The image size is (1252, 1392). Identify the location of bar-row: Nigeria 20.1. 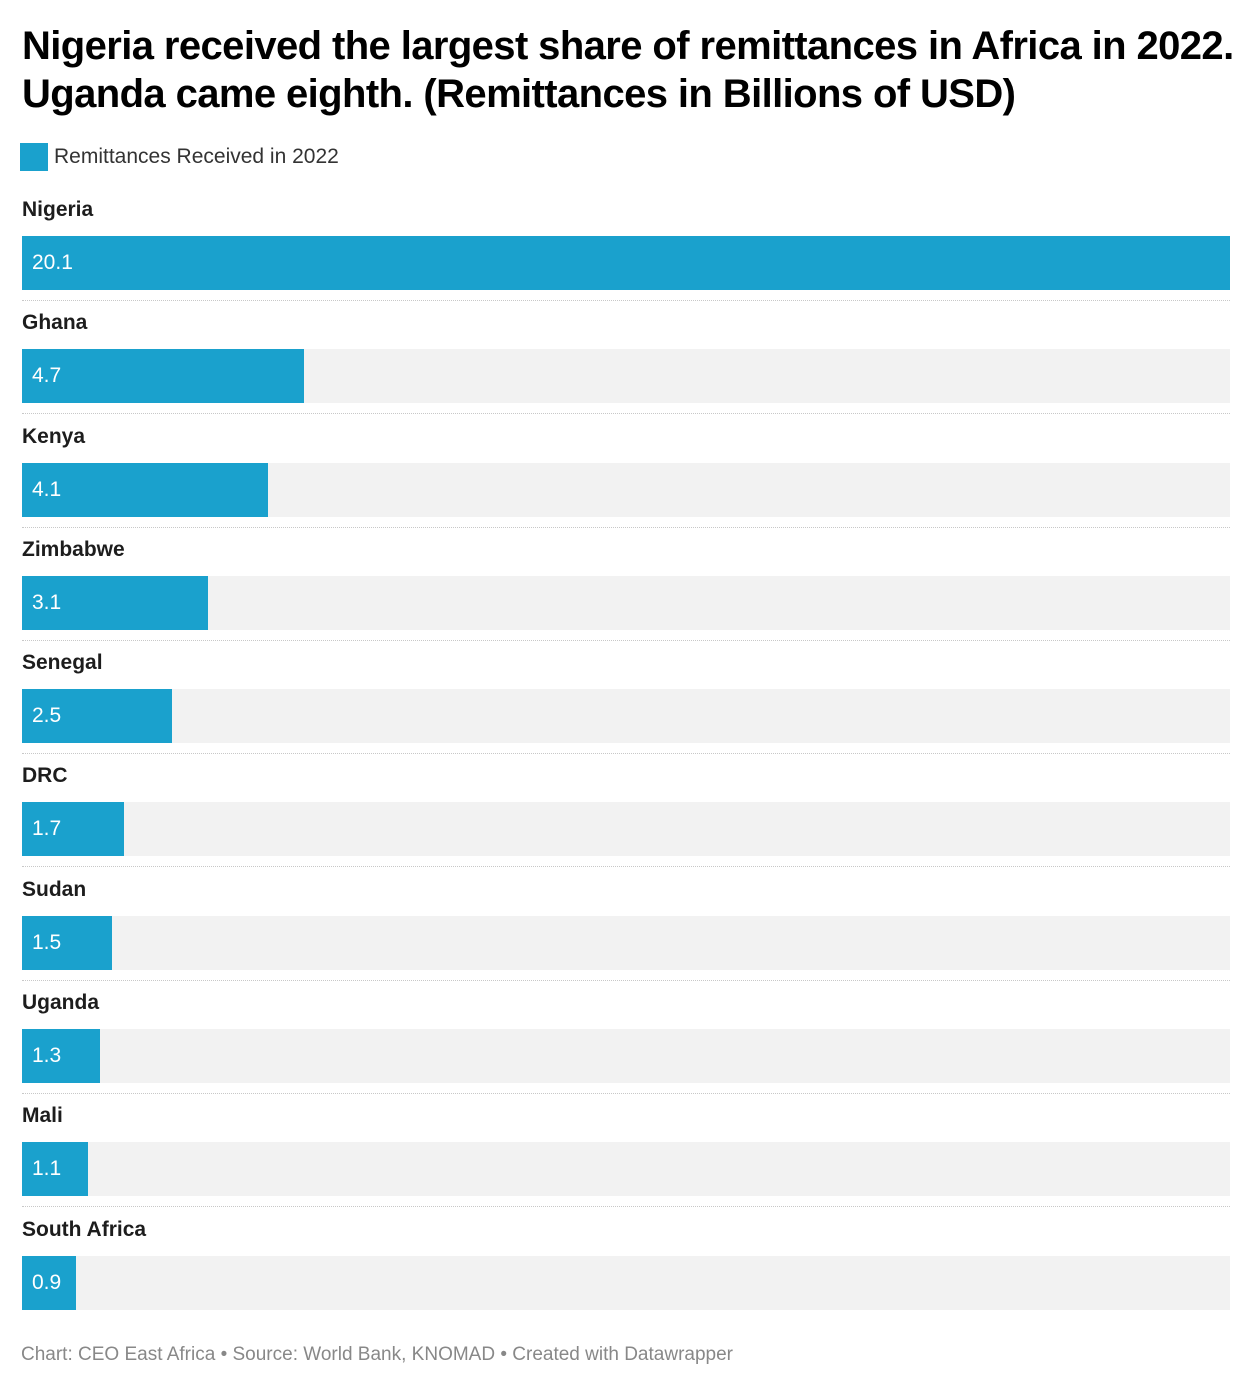
(626, 252).